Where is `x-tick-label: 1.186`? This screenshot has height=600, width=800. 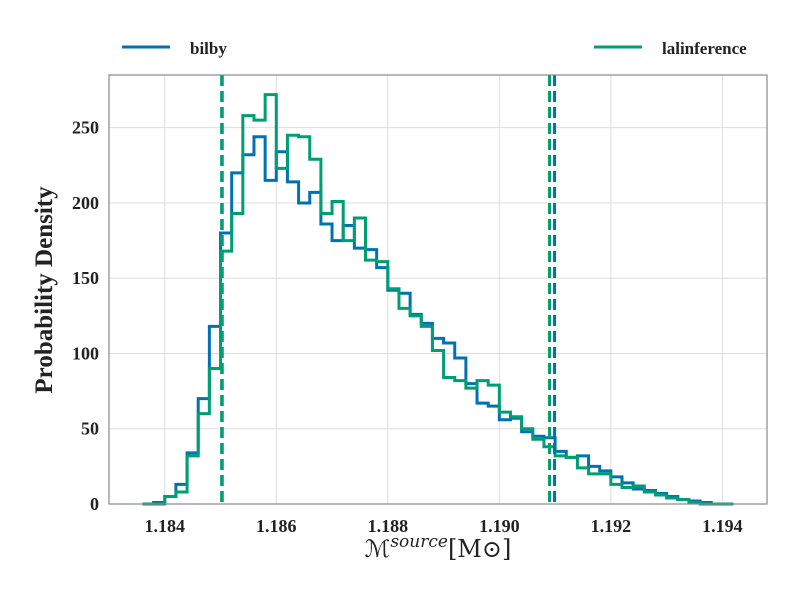
x-tick-label: 1.186 is located at coordinates (276, 526).